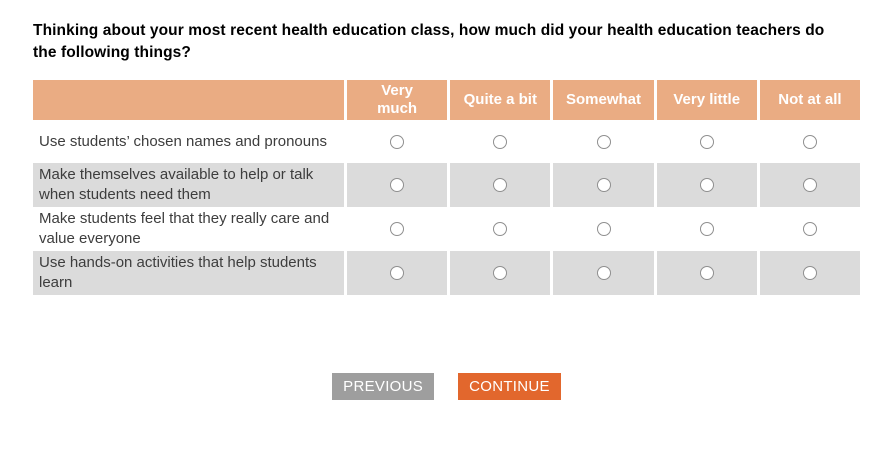 The height and width of the screenshot is (455, 893). I want to click on column-header-very-little: Very little, so click(705, 100).